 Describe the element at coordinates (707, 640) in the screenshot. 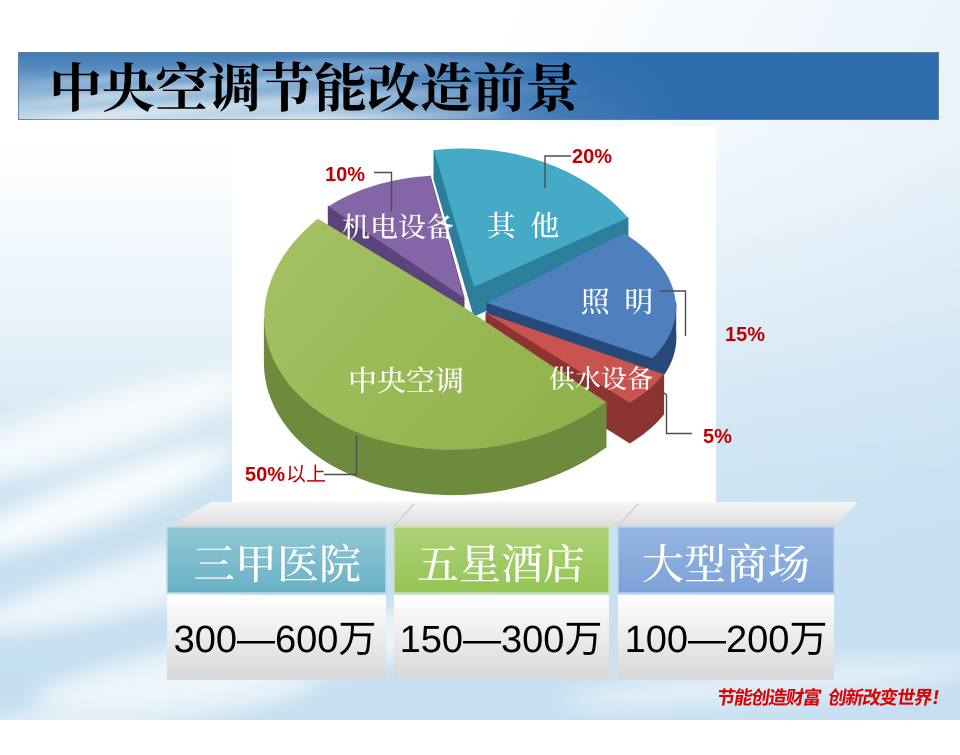

I see `svg-text: 100—200` at that location.